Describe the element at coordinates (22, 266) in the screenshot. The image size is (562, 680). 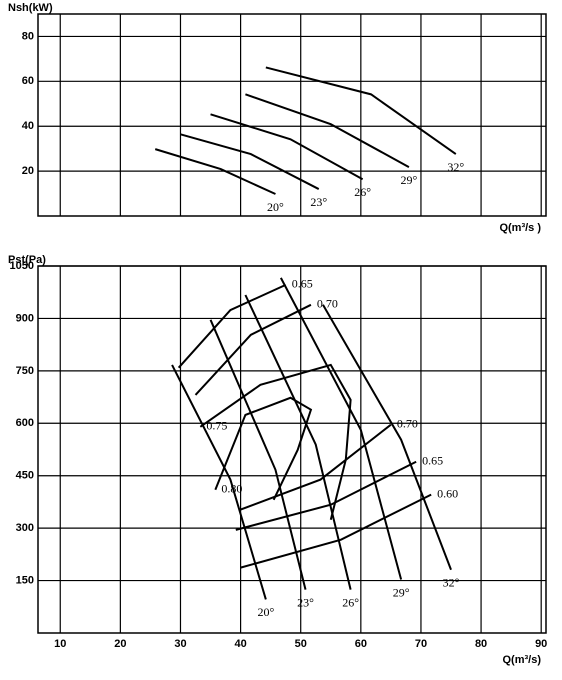
I see `y-tick-label: 1050` at that location.